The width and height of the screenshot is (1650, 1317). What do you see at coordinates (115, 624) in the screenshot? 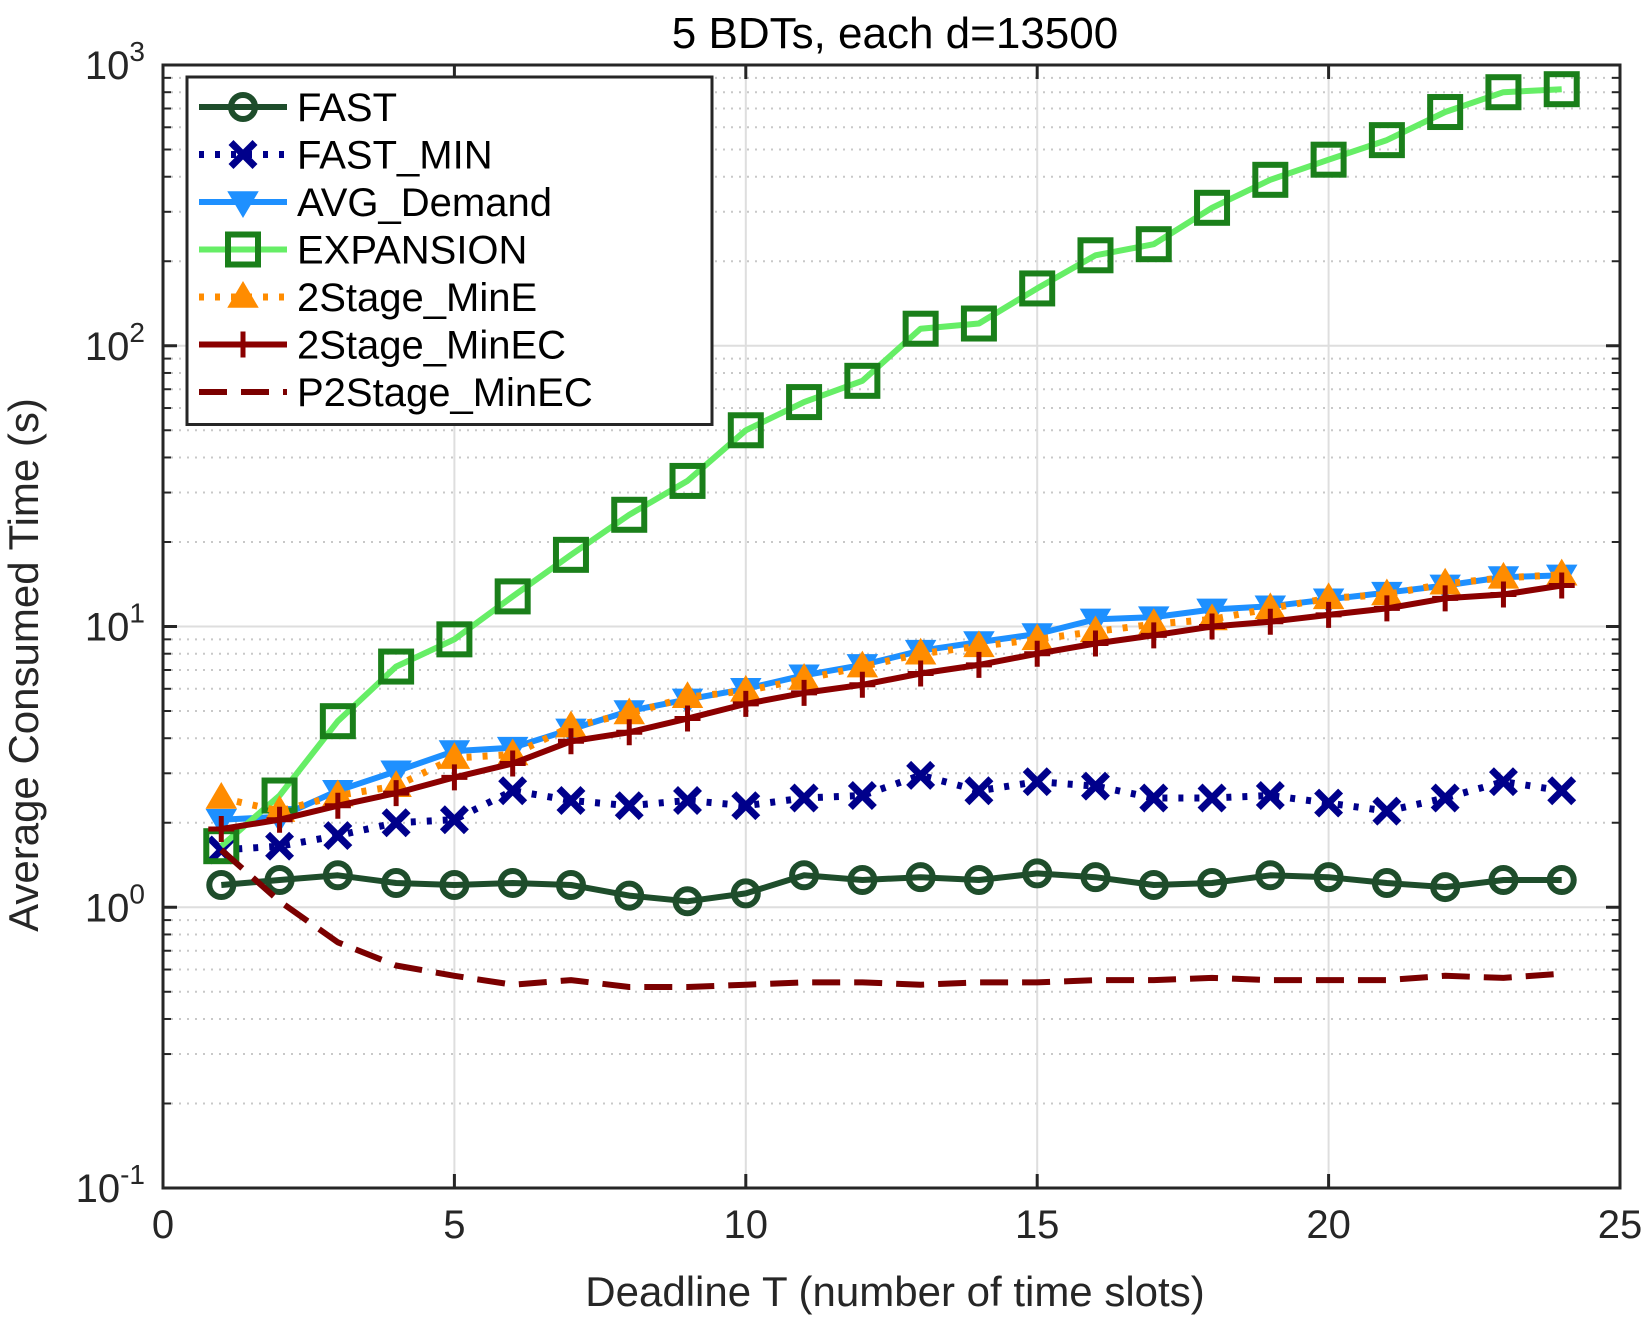
I see `y-tick-label: 10¹` at bounding box center [115, 624].